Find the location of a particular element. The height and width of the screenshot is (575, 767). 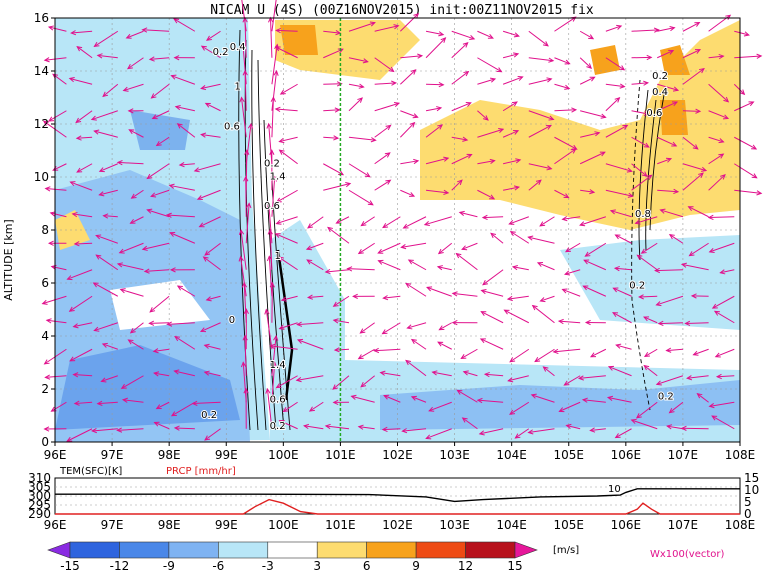

colorbar-high-extend is located at coordinates (526, 550).